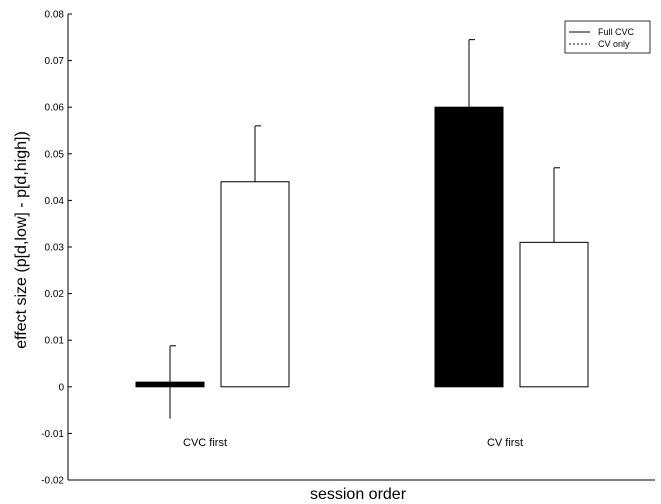 The image size is (661, 504). Describe the element at coordinates (55, 154) in the screenshot. I see `y-tick-label: 0.05` at that location.